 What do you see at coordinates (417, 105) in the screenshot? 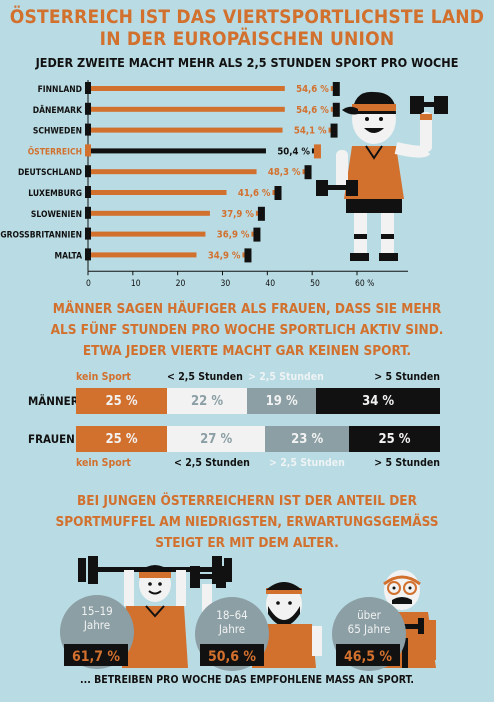
I see `dumbbell-weight` at bounding box center [417, 105].